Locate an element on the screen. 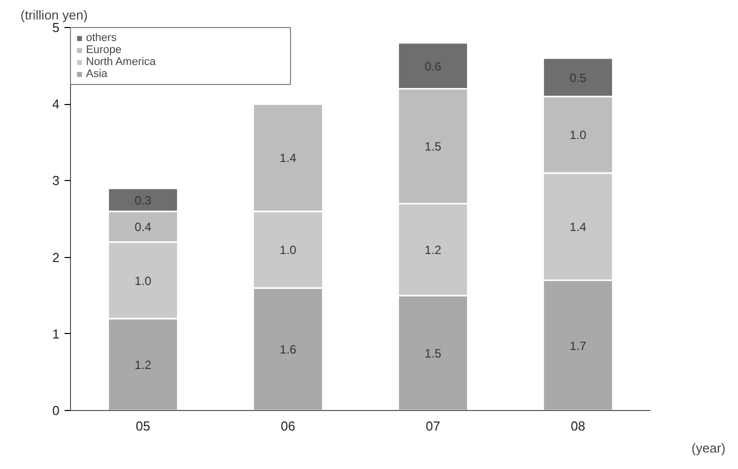  x-tick-label: 08 is located at coordinates (578, 426).